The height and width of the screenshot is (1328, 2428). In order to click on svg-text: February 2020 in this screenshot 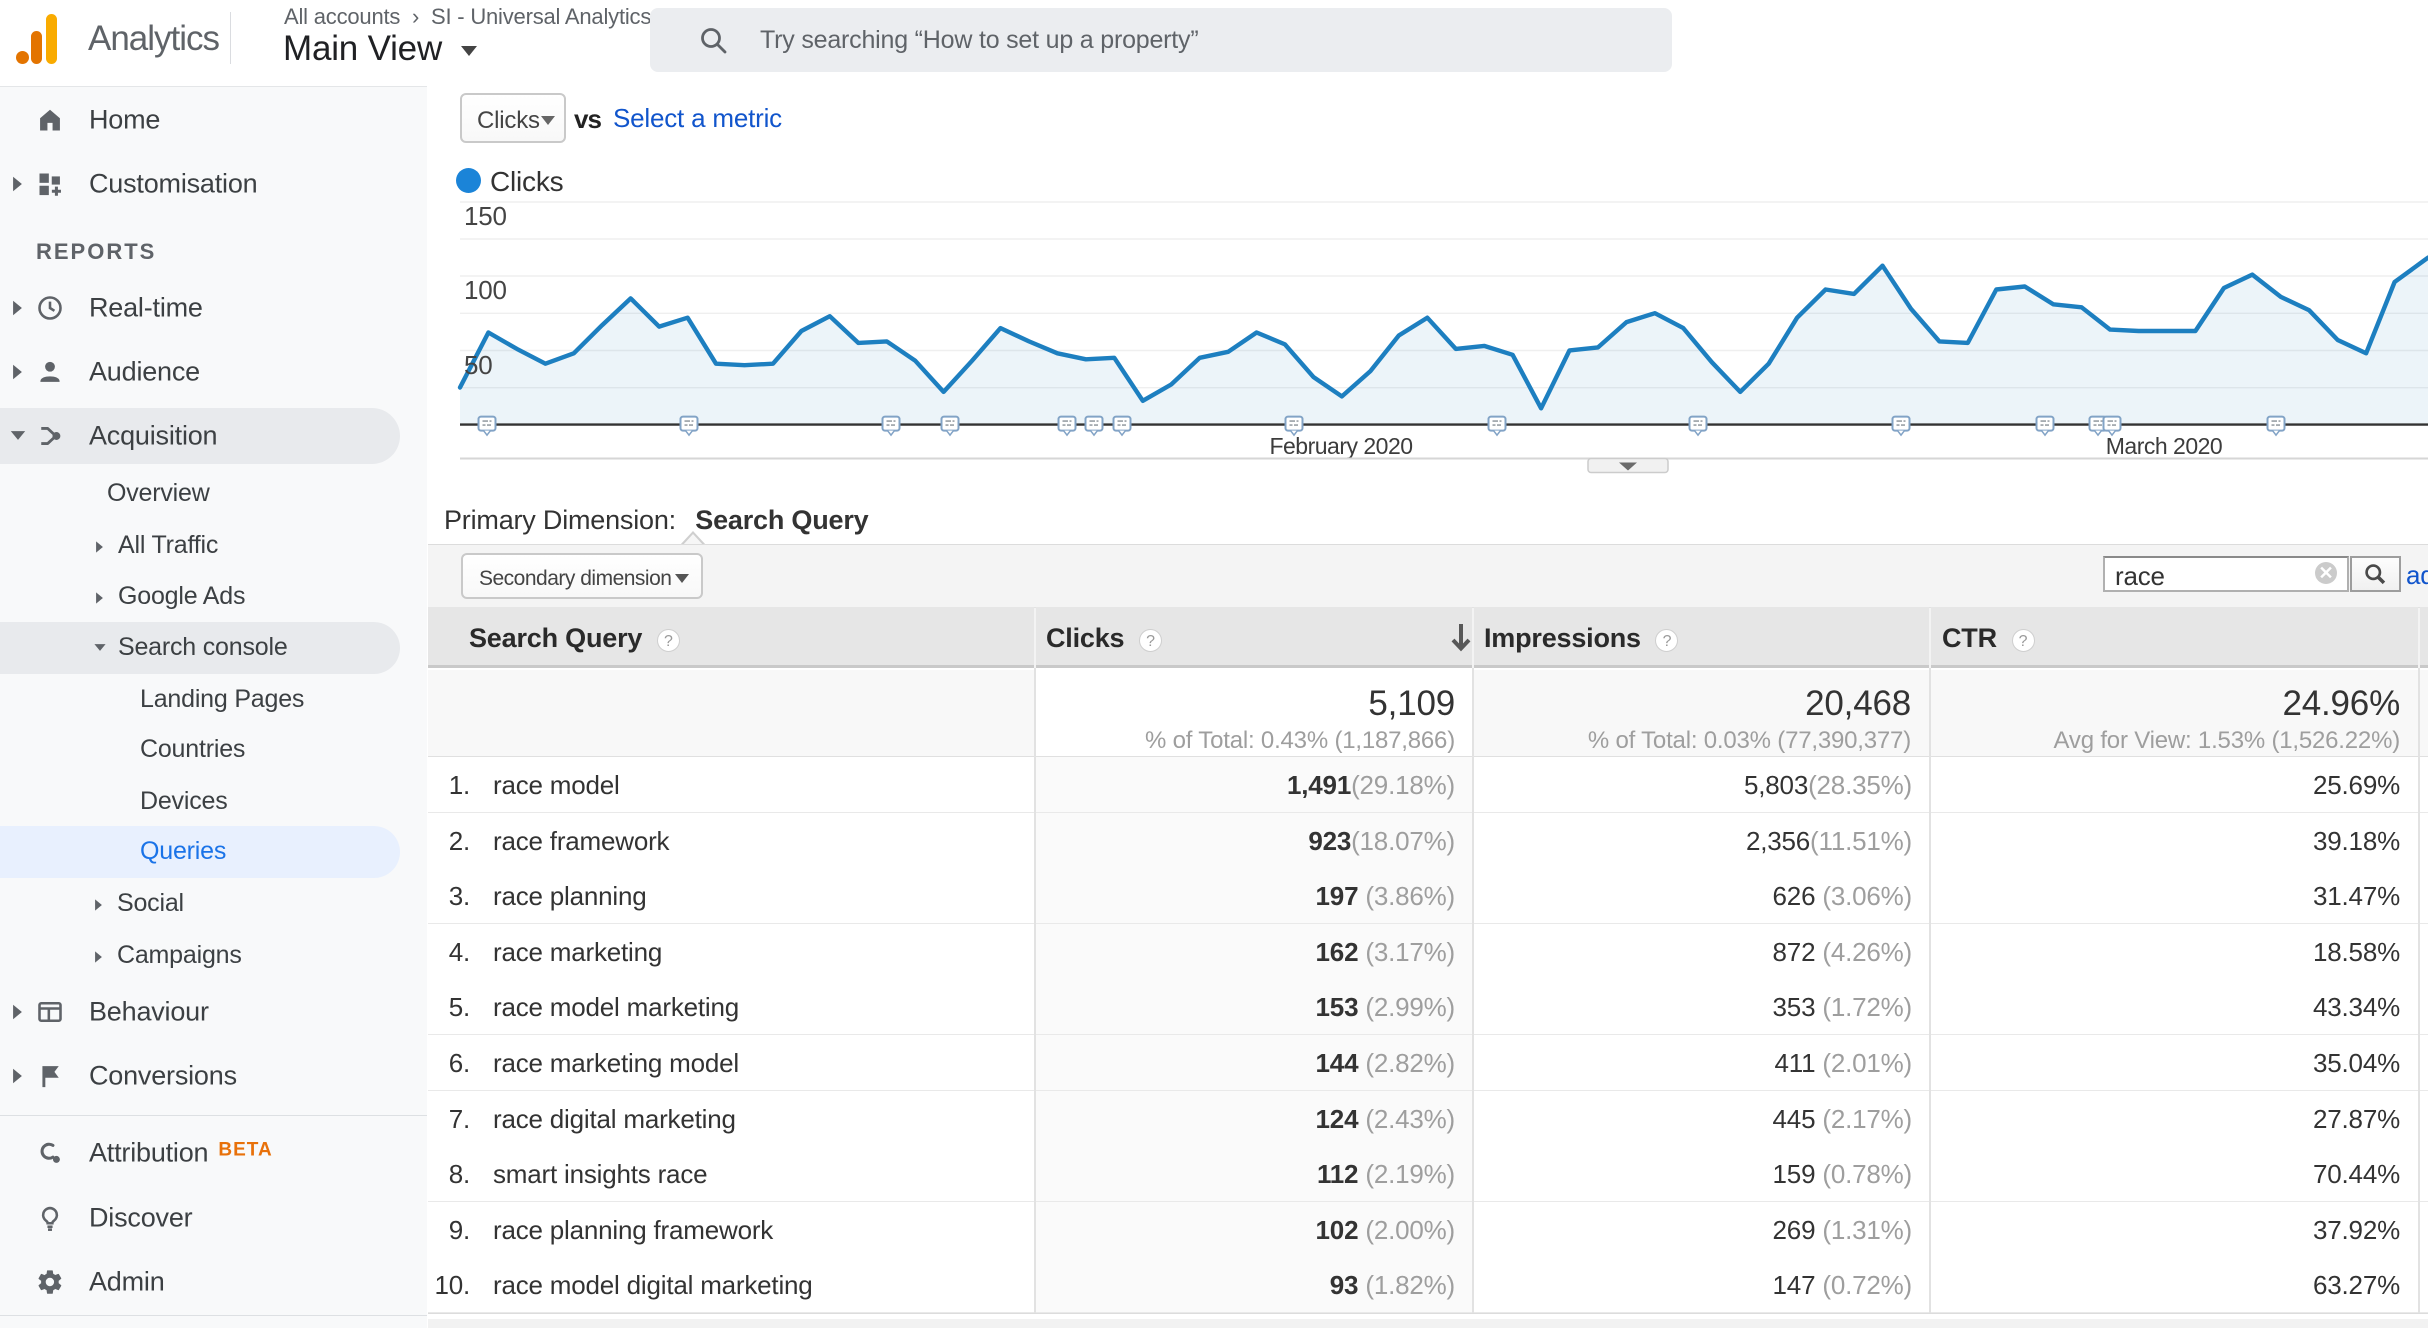, I will do `click(1340, 446)`.